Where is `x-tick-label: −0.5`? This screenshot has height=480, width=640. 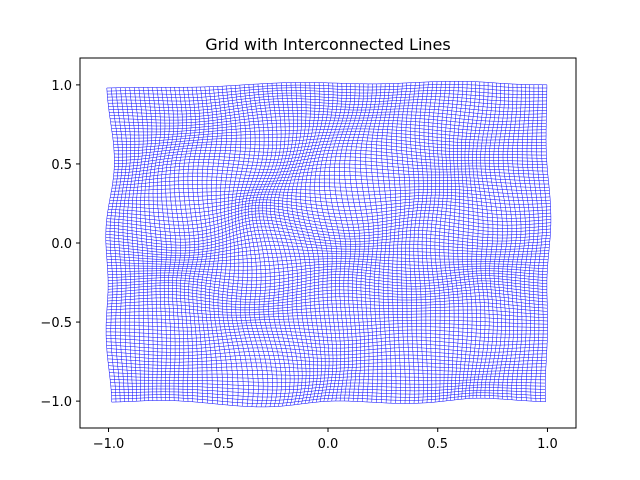
x-tick-label: −0.5 is located at coordinates (218, 444).